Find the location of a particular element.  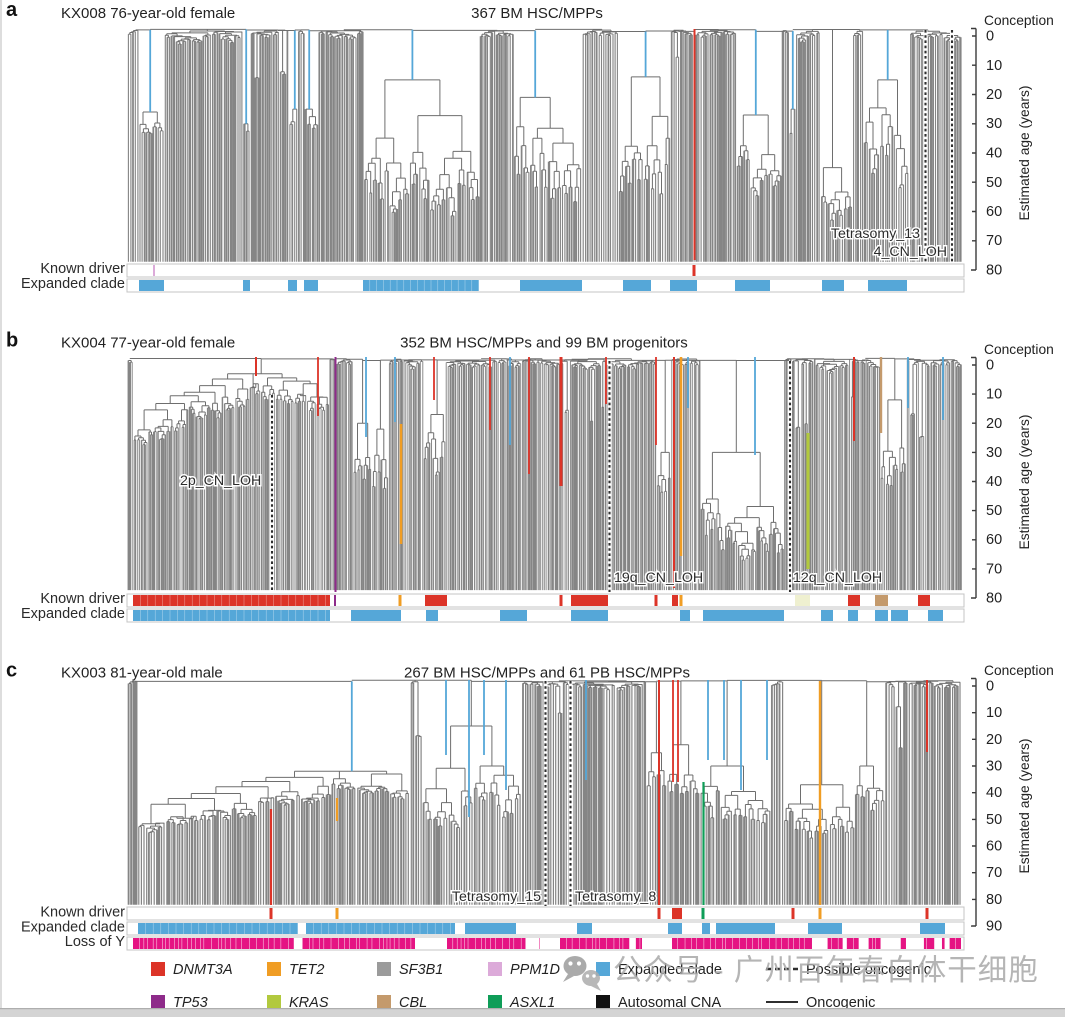

svg-text: KX004 77-year-old female is located at coordinates (148, 343).